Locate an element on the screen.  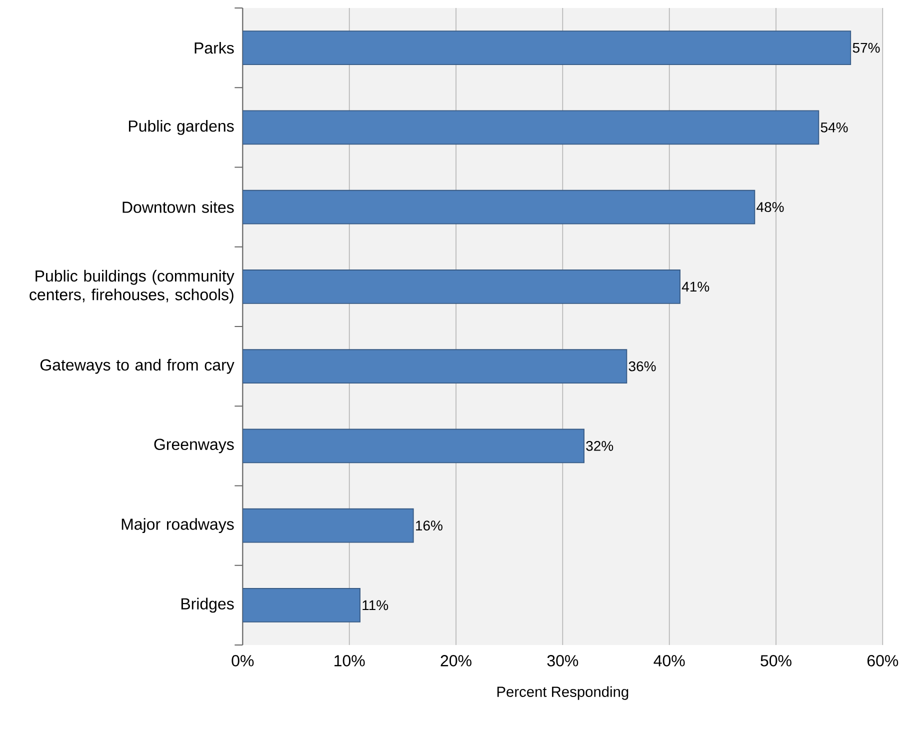
x-tick-label: 20% is located at coordinates (456, 660).